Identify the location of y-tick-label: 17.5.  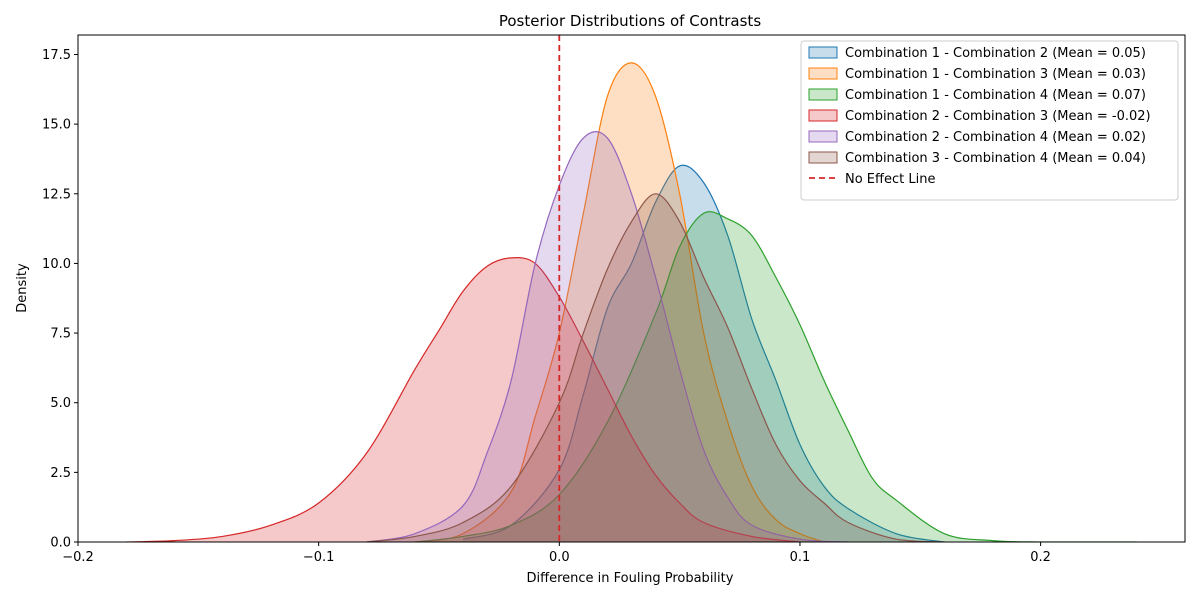
(56, 55).